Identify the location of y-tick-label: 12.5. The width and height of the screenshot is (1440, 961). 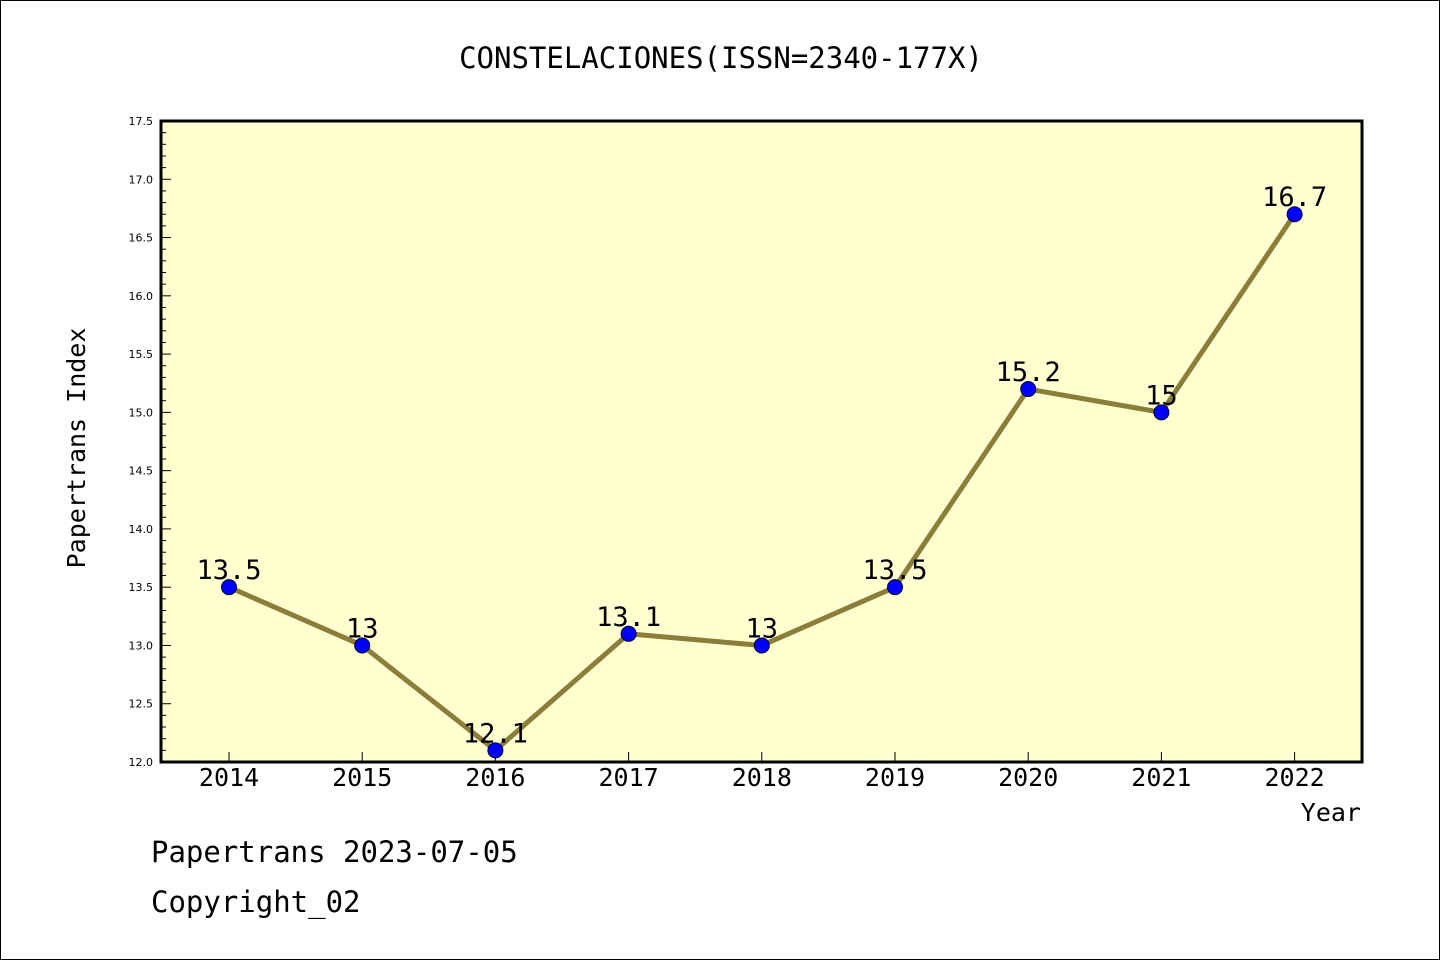
(141, 704).